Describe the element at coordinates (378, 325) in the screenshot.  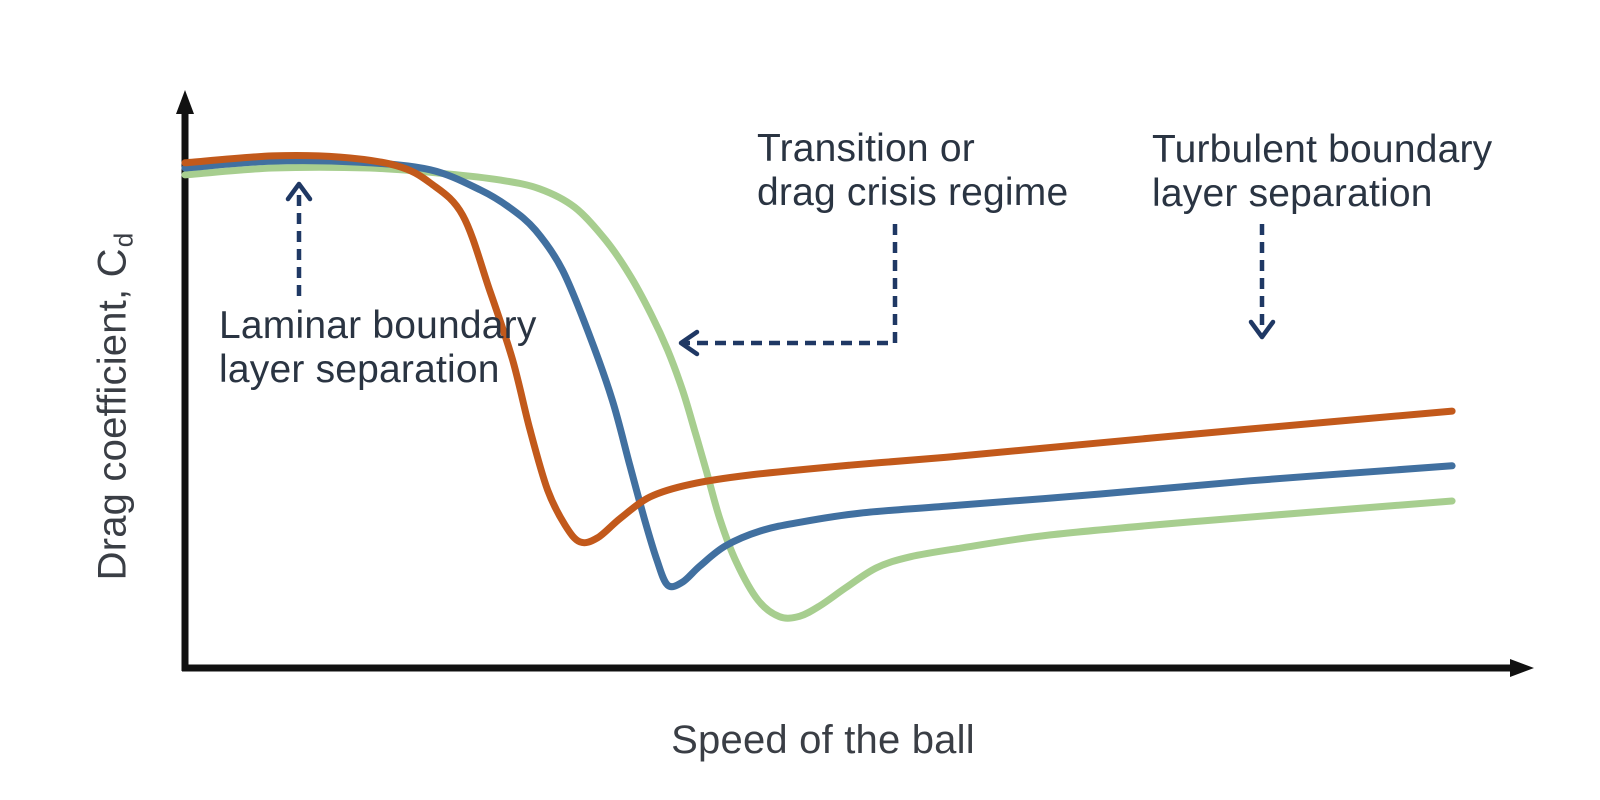
I see `annotation-laminar-line1: Laminar boundary` at that location.